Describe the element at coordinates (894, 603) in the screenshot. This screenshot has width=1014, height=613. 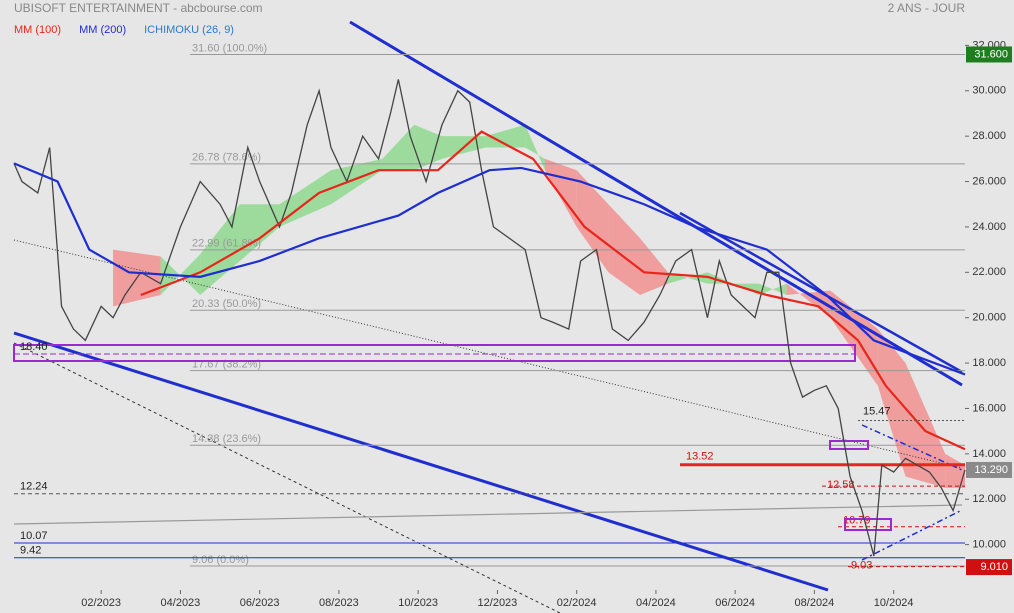
I see `x-tick-label: 10/2024` at that location.